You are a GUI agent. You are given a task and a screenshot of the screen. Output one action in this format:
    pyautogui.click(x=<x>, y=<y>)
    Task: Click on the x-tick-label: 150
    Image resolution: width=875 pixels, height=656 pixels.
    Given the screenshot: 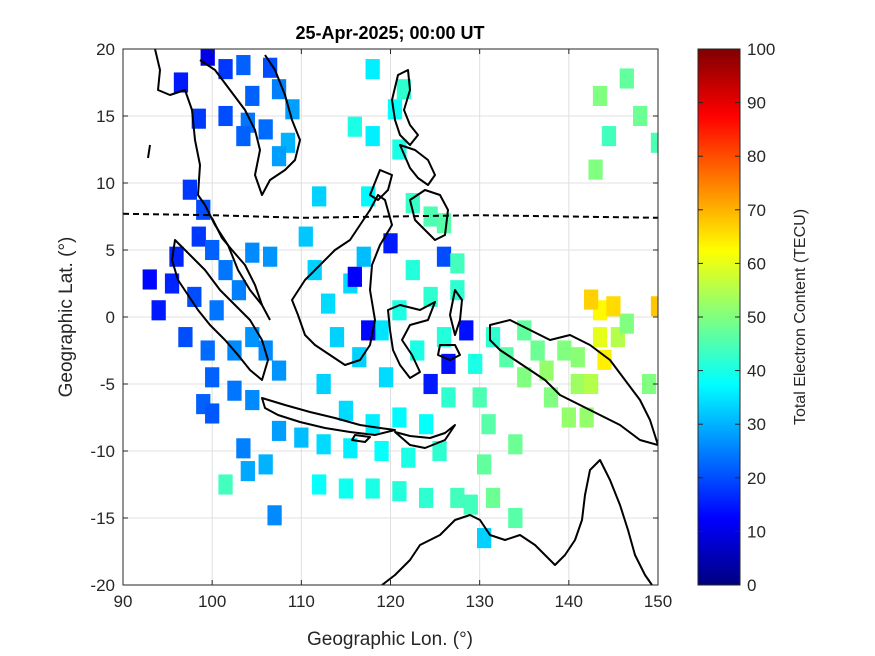 What is the action you would take?
    pyautogui.click(x=658, y=601)
    